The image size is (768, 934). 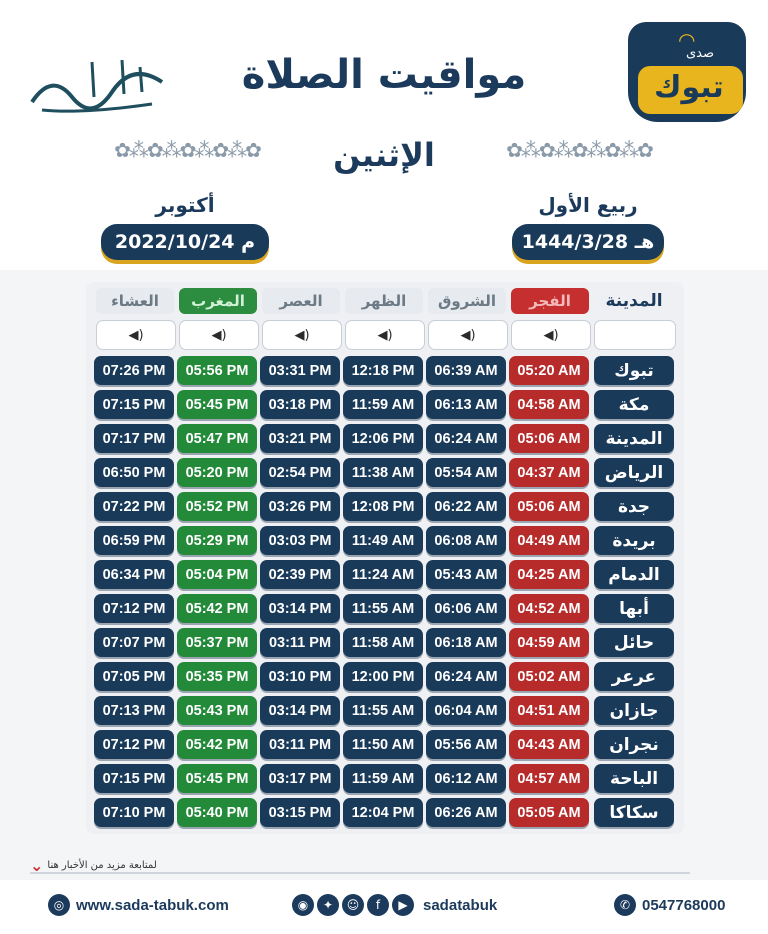 I want to click on sunrise-time-cell: 06:04 AM, so click(x=466, y=710).